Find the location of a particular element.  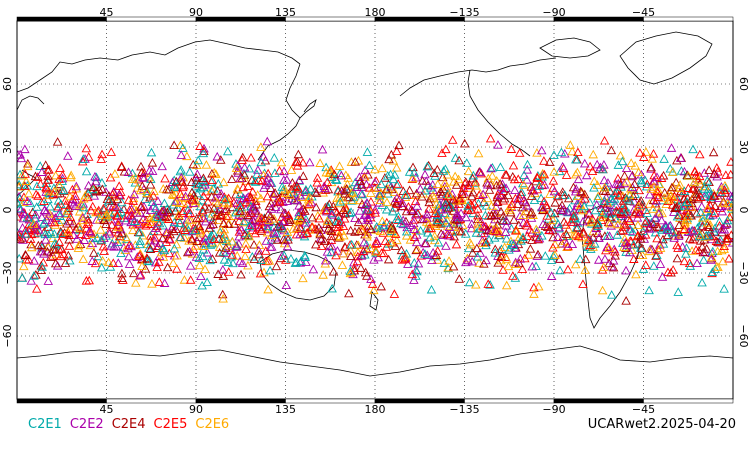

coastline-alaska is located at coordinates (478, 77).